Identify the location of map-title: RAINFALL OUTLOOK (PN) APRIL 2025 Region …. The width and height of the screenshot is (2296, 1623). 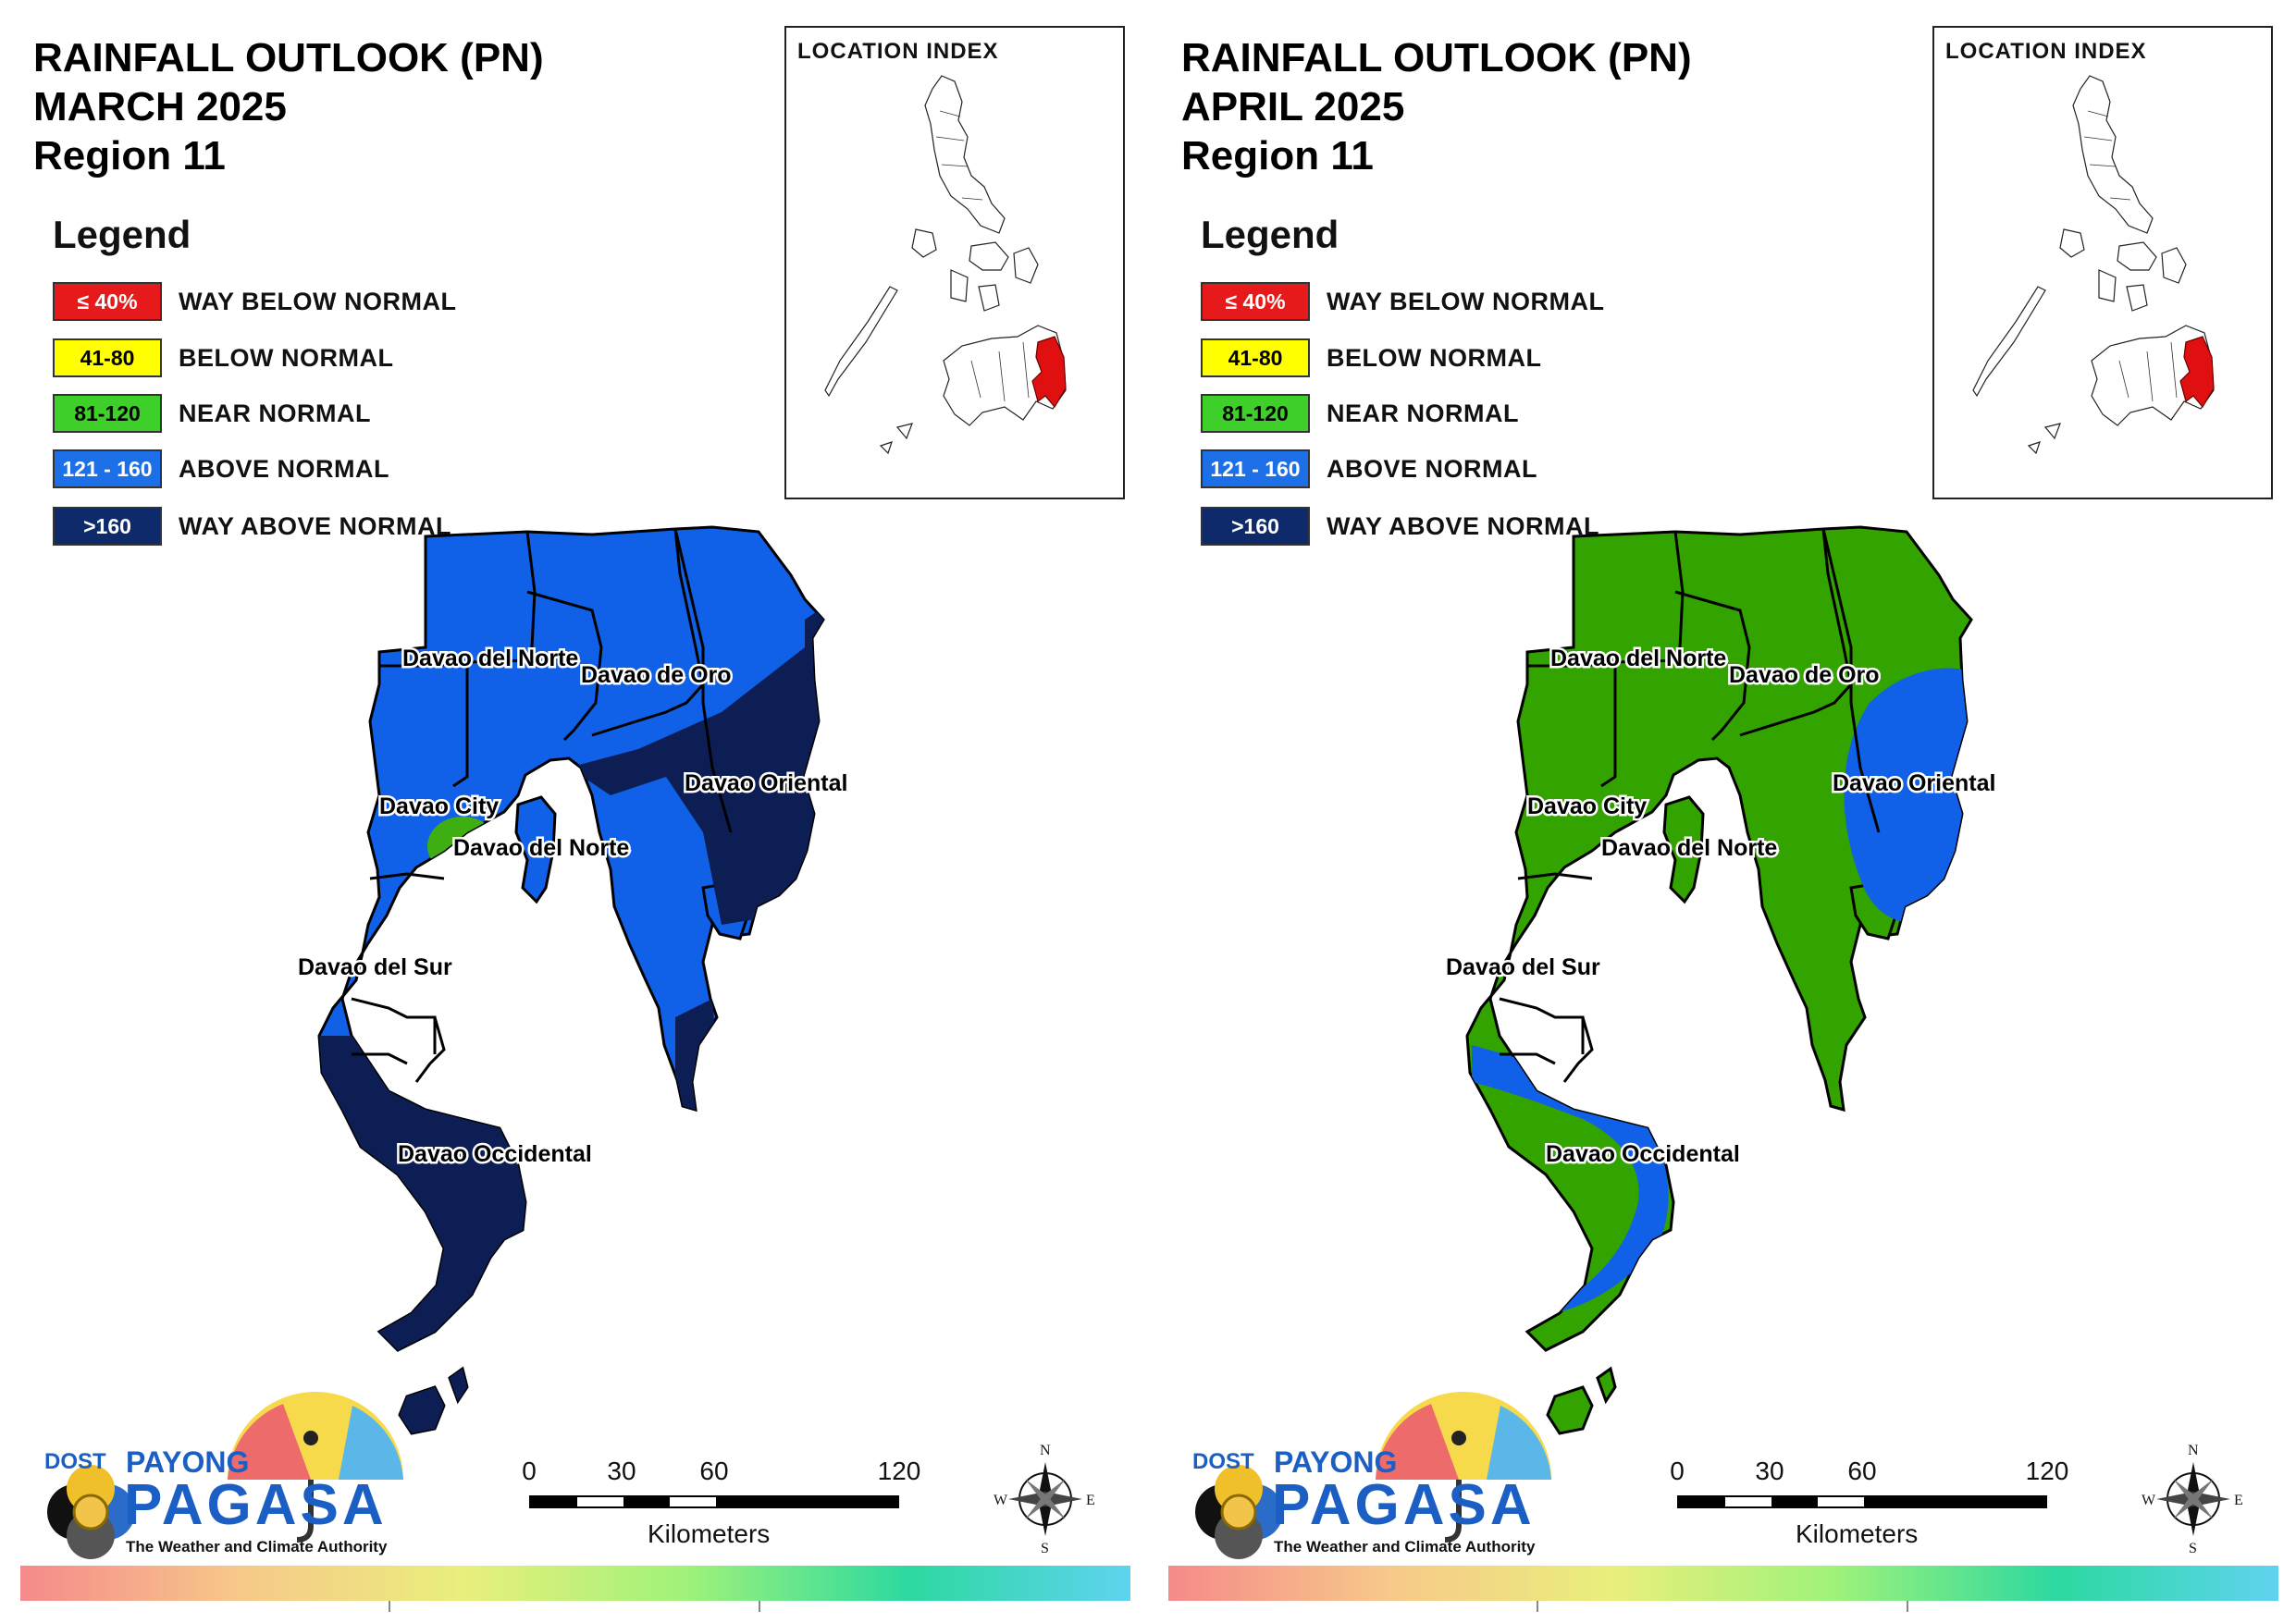
(1436, 106).